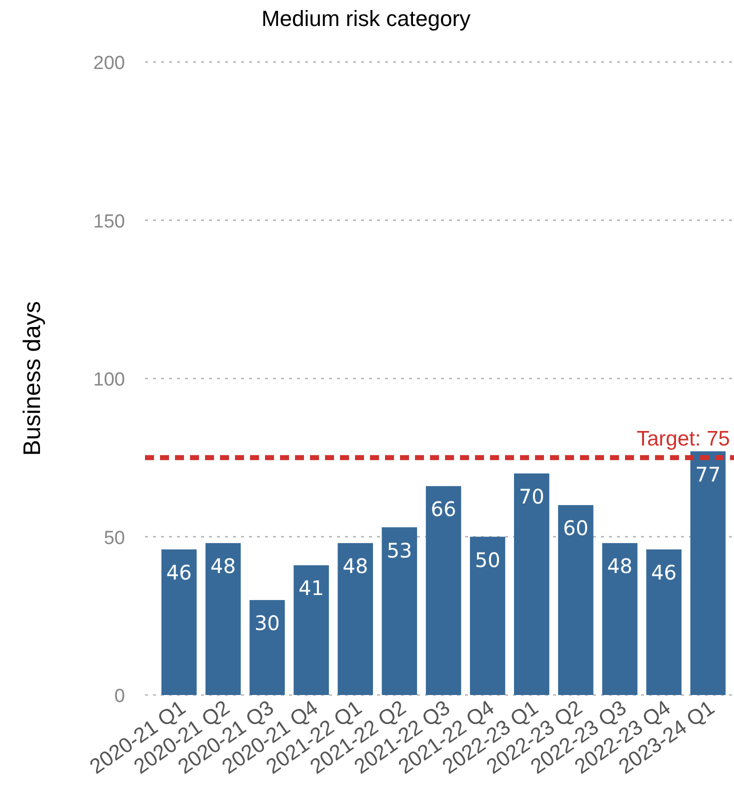  What do you see at coordinates (119, 696) in the screenshot?
I see `y-tick-label: 0` at bounding box center [119, 696].